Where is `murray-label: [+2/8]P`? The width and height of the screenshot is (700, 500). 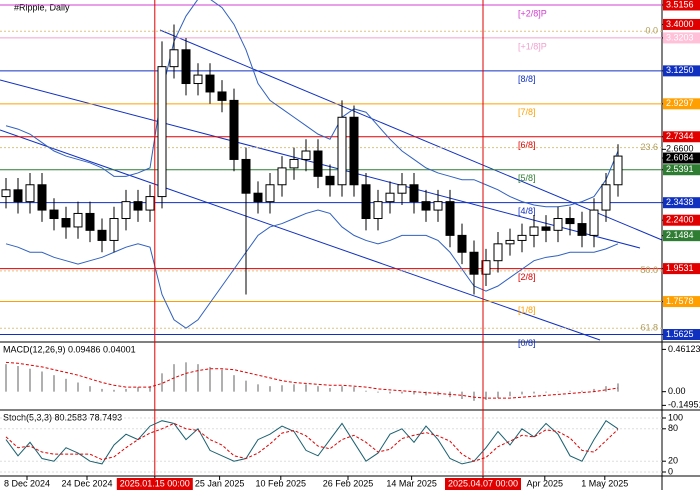
murray-label: [+2/8]P is located at coordinates (532, 13).